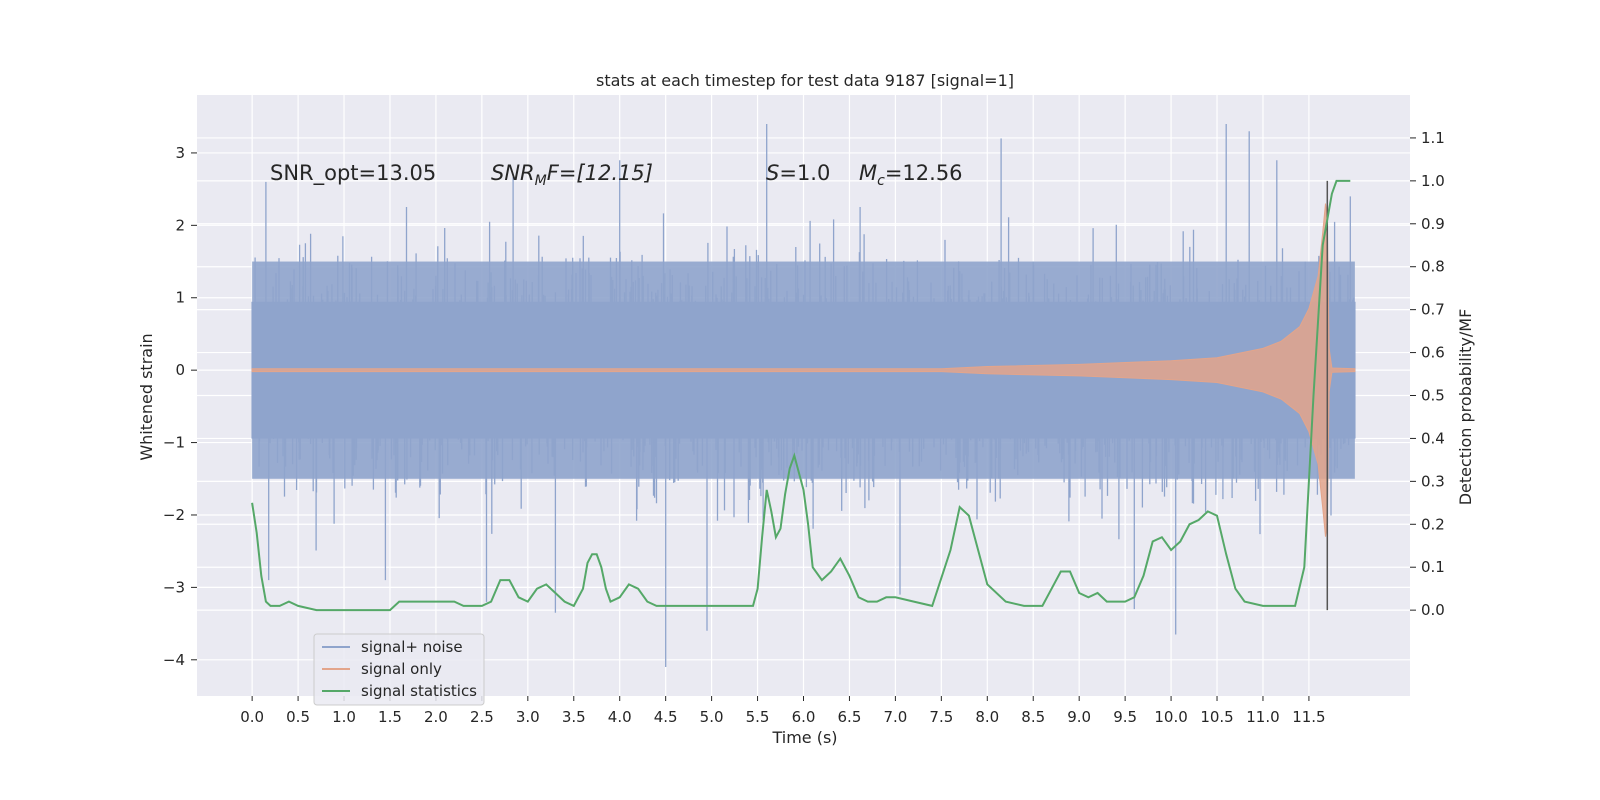 Image resolution: width=1600 pixels, height=800 pixels. I want to click on y-left-tick-label: 1, so click(180, 298).